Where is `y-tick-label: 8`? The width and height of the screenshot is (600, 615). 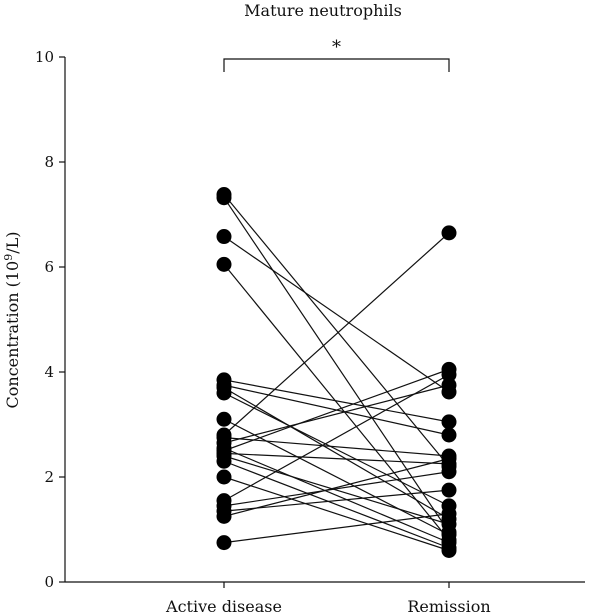
y-tick-label: 8 is located at coordinates (49, 162).